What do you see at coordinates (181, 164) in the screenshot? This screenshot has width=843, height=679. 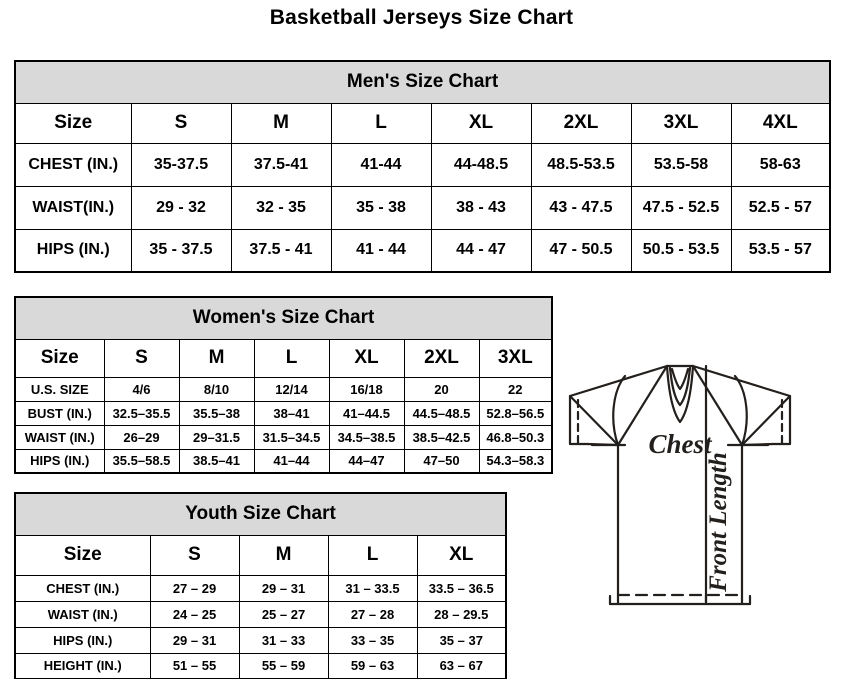 I see `mens-chest-s: 35-37.5` at bounding box center [181, 164].